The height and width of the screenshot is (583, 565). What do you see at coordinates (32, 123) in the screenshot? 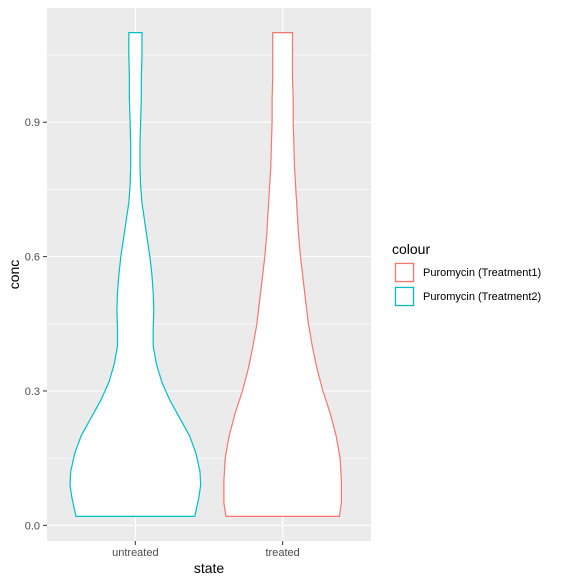
I see `y-tick-label: 0.9` at bounding box center [32, 123].